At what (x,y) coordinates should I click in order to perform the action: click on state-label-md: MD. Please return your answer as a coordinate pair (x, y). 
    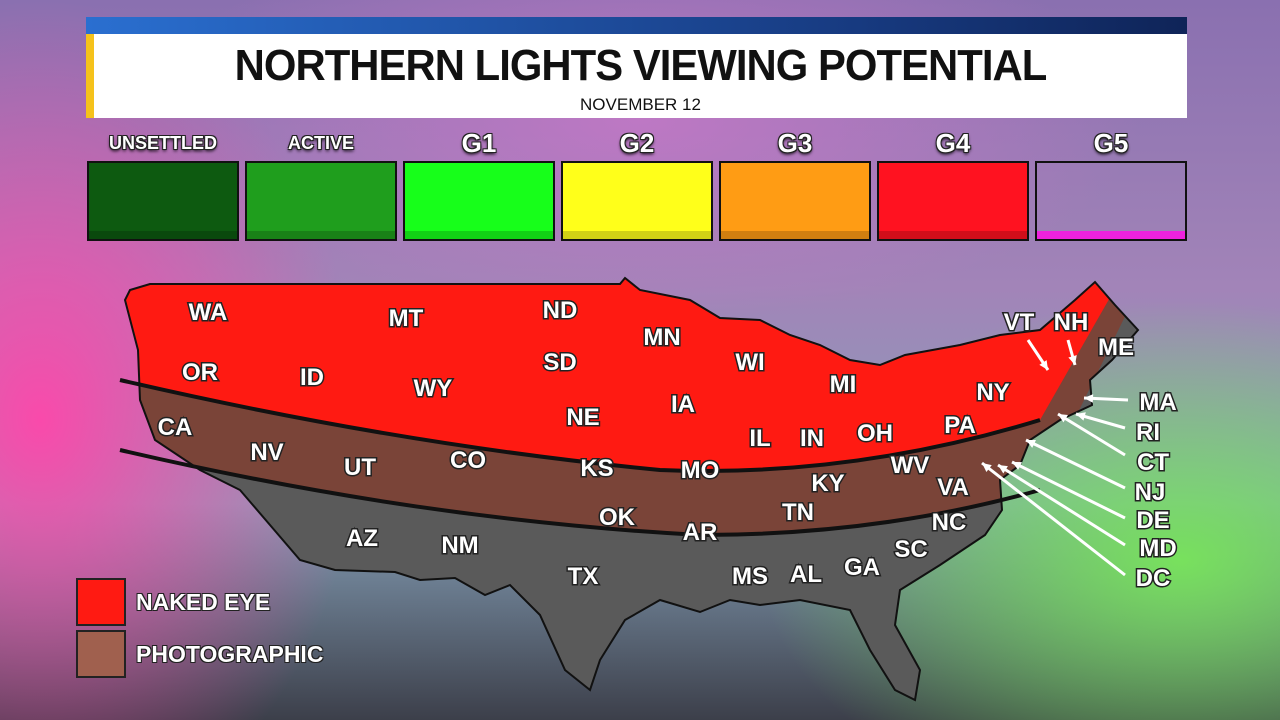
    Looking at the image, I should click on (1157, 548).